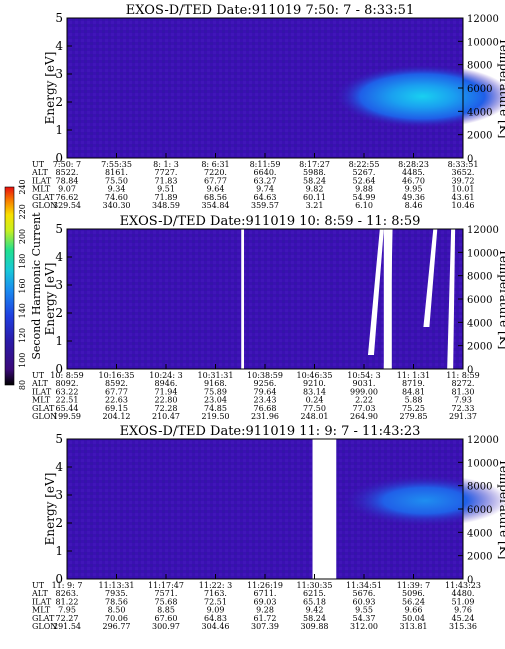  What do you see at coordinates (166, 383) in the screenshot?
I see `table-cell: 8946.` at bounding box center [166, 383].